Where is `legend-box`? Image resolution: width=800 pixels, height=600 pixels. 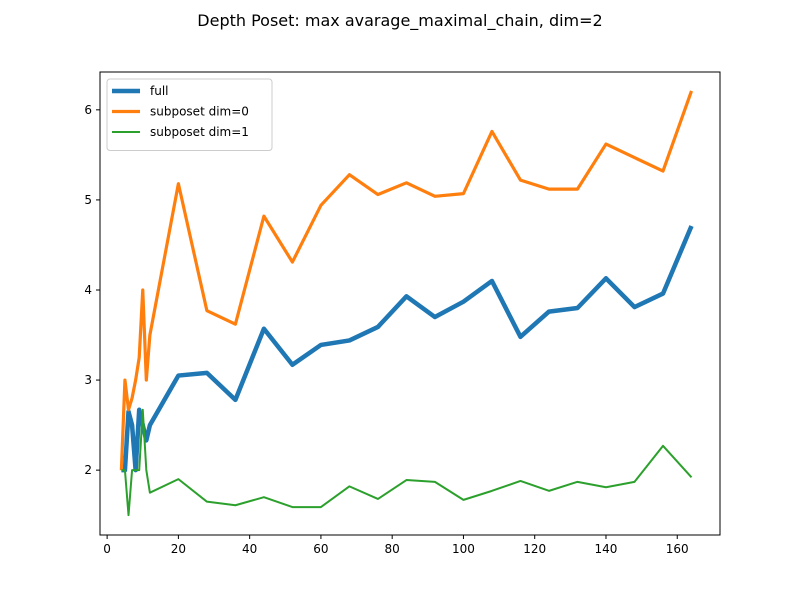
legend-box is located at coordinates (189, 114).